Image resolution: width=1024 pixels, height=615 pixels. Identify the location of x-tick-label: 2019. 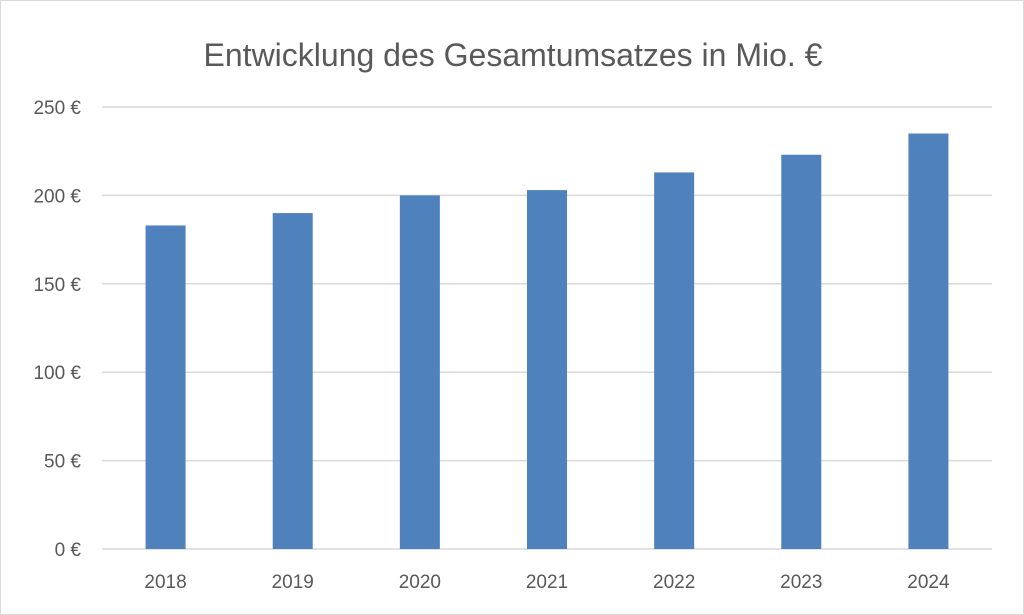
(293, 582).